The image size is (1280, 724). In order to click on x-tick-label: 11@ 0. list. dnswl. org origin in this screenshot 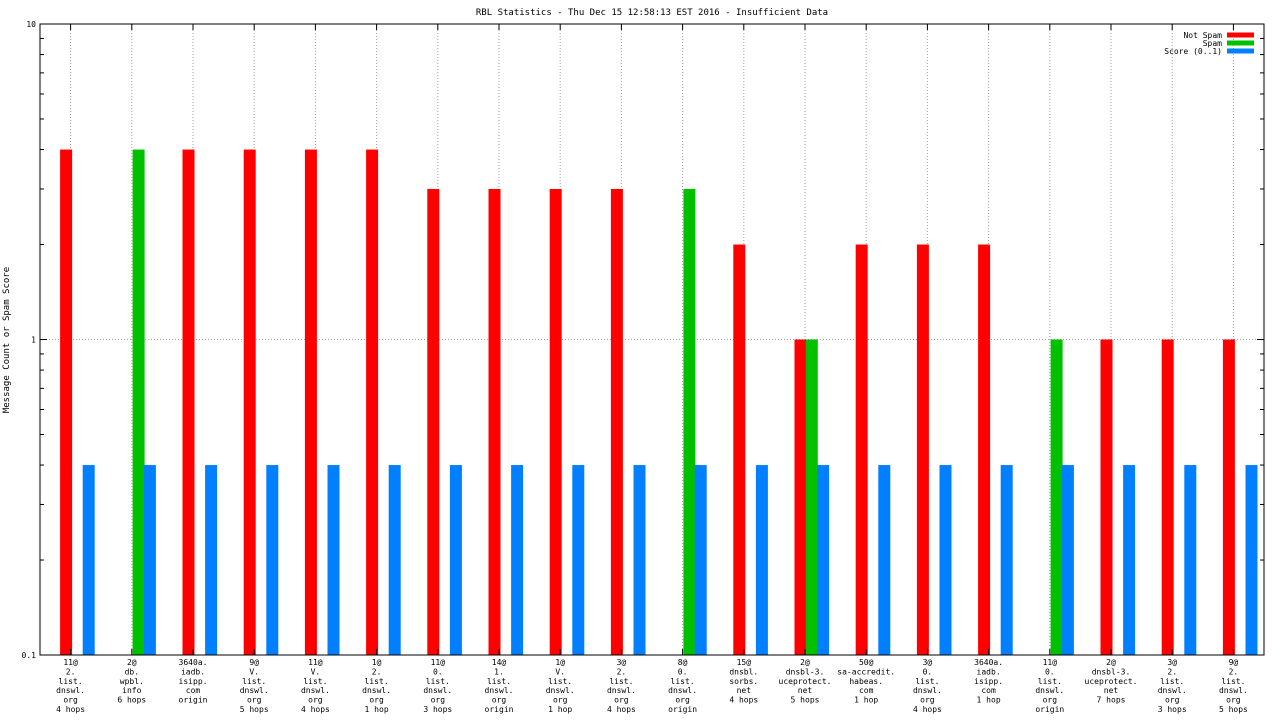, I will do `click(1049, 686)`.